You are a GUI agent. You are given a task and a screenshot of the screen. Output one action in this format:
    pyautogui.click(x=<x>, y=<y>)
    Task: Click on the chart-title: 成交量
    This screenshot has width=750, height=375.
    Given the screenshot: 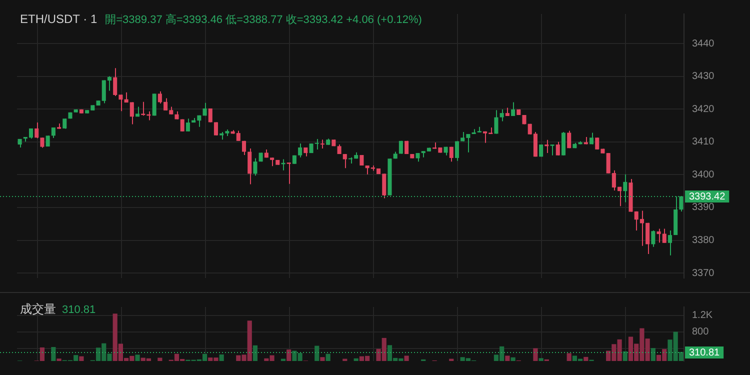 What is the action you would take?
    pyautogui.click(x=38, y=309)
    